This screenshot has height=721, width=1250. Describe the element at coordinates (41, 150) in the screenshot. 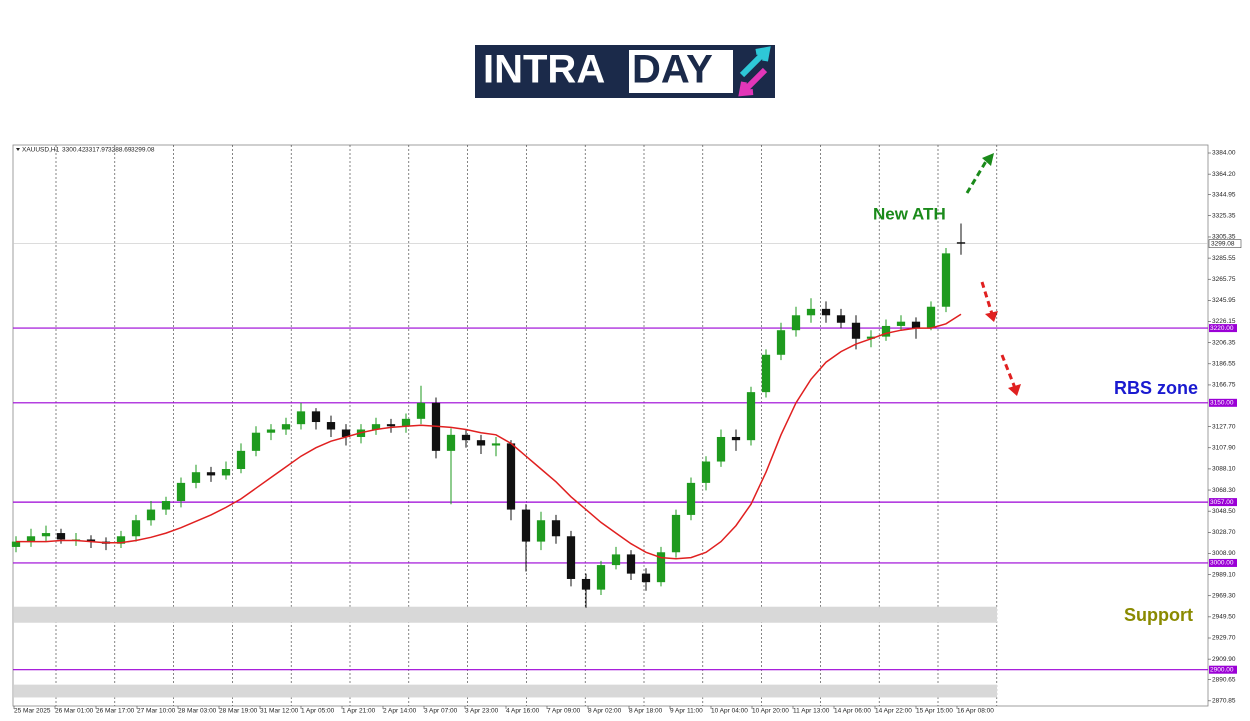

I see `symbol: XAUUSD,H1` at that location.